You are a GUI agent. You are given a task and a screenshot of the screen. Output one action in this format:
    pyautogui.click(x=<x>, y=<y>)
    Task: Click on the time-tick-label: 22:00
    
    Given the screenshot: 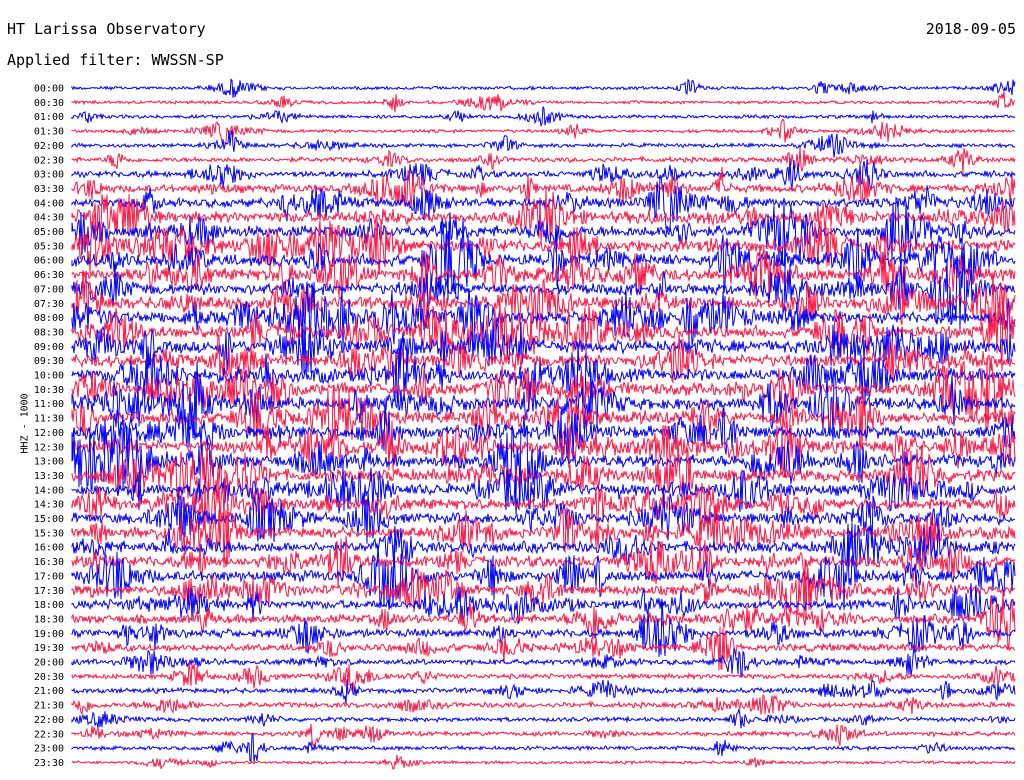 What is the action you would take?
    pyautogui.click(x=49, y=720)
    